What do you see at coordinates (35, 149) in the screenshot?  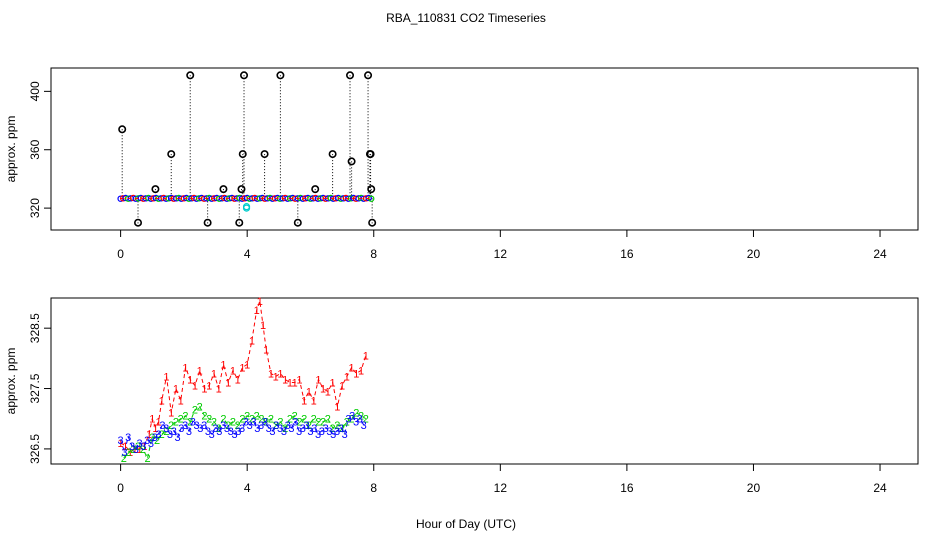 I see `y-tick-label: 360` at bounding box center [35, 149].